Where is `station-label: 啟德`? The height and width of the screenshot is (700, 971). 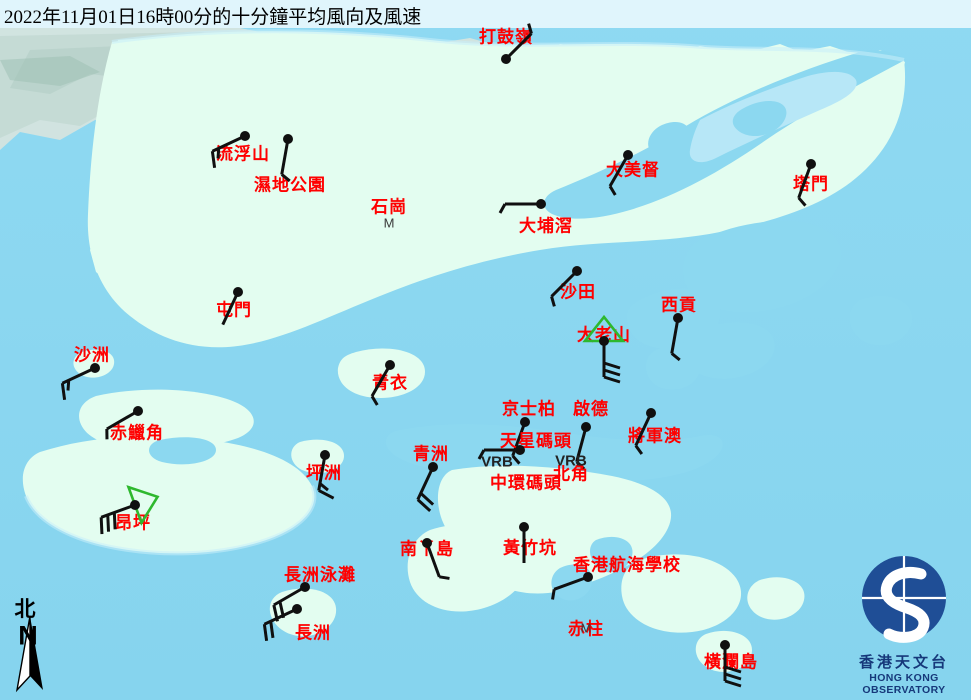
station-label: 啟德 is located at coordinates (591, 409).